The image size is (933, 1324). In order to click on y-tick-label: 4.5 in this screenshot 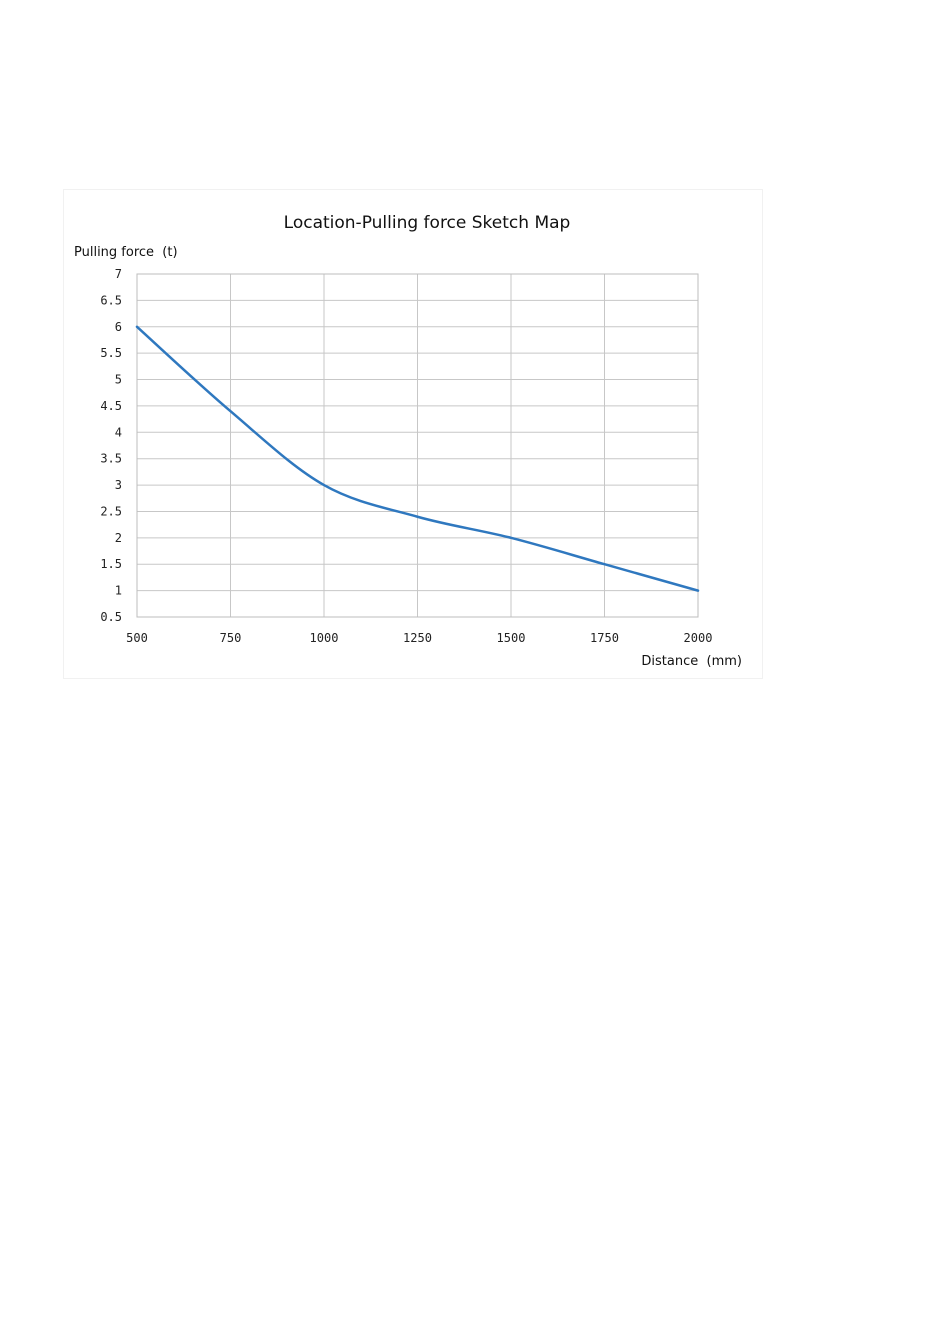, I will do `click(111, 406)`.